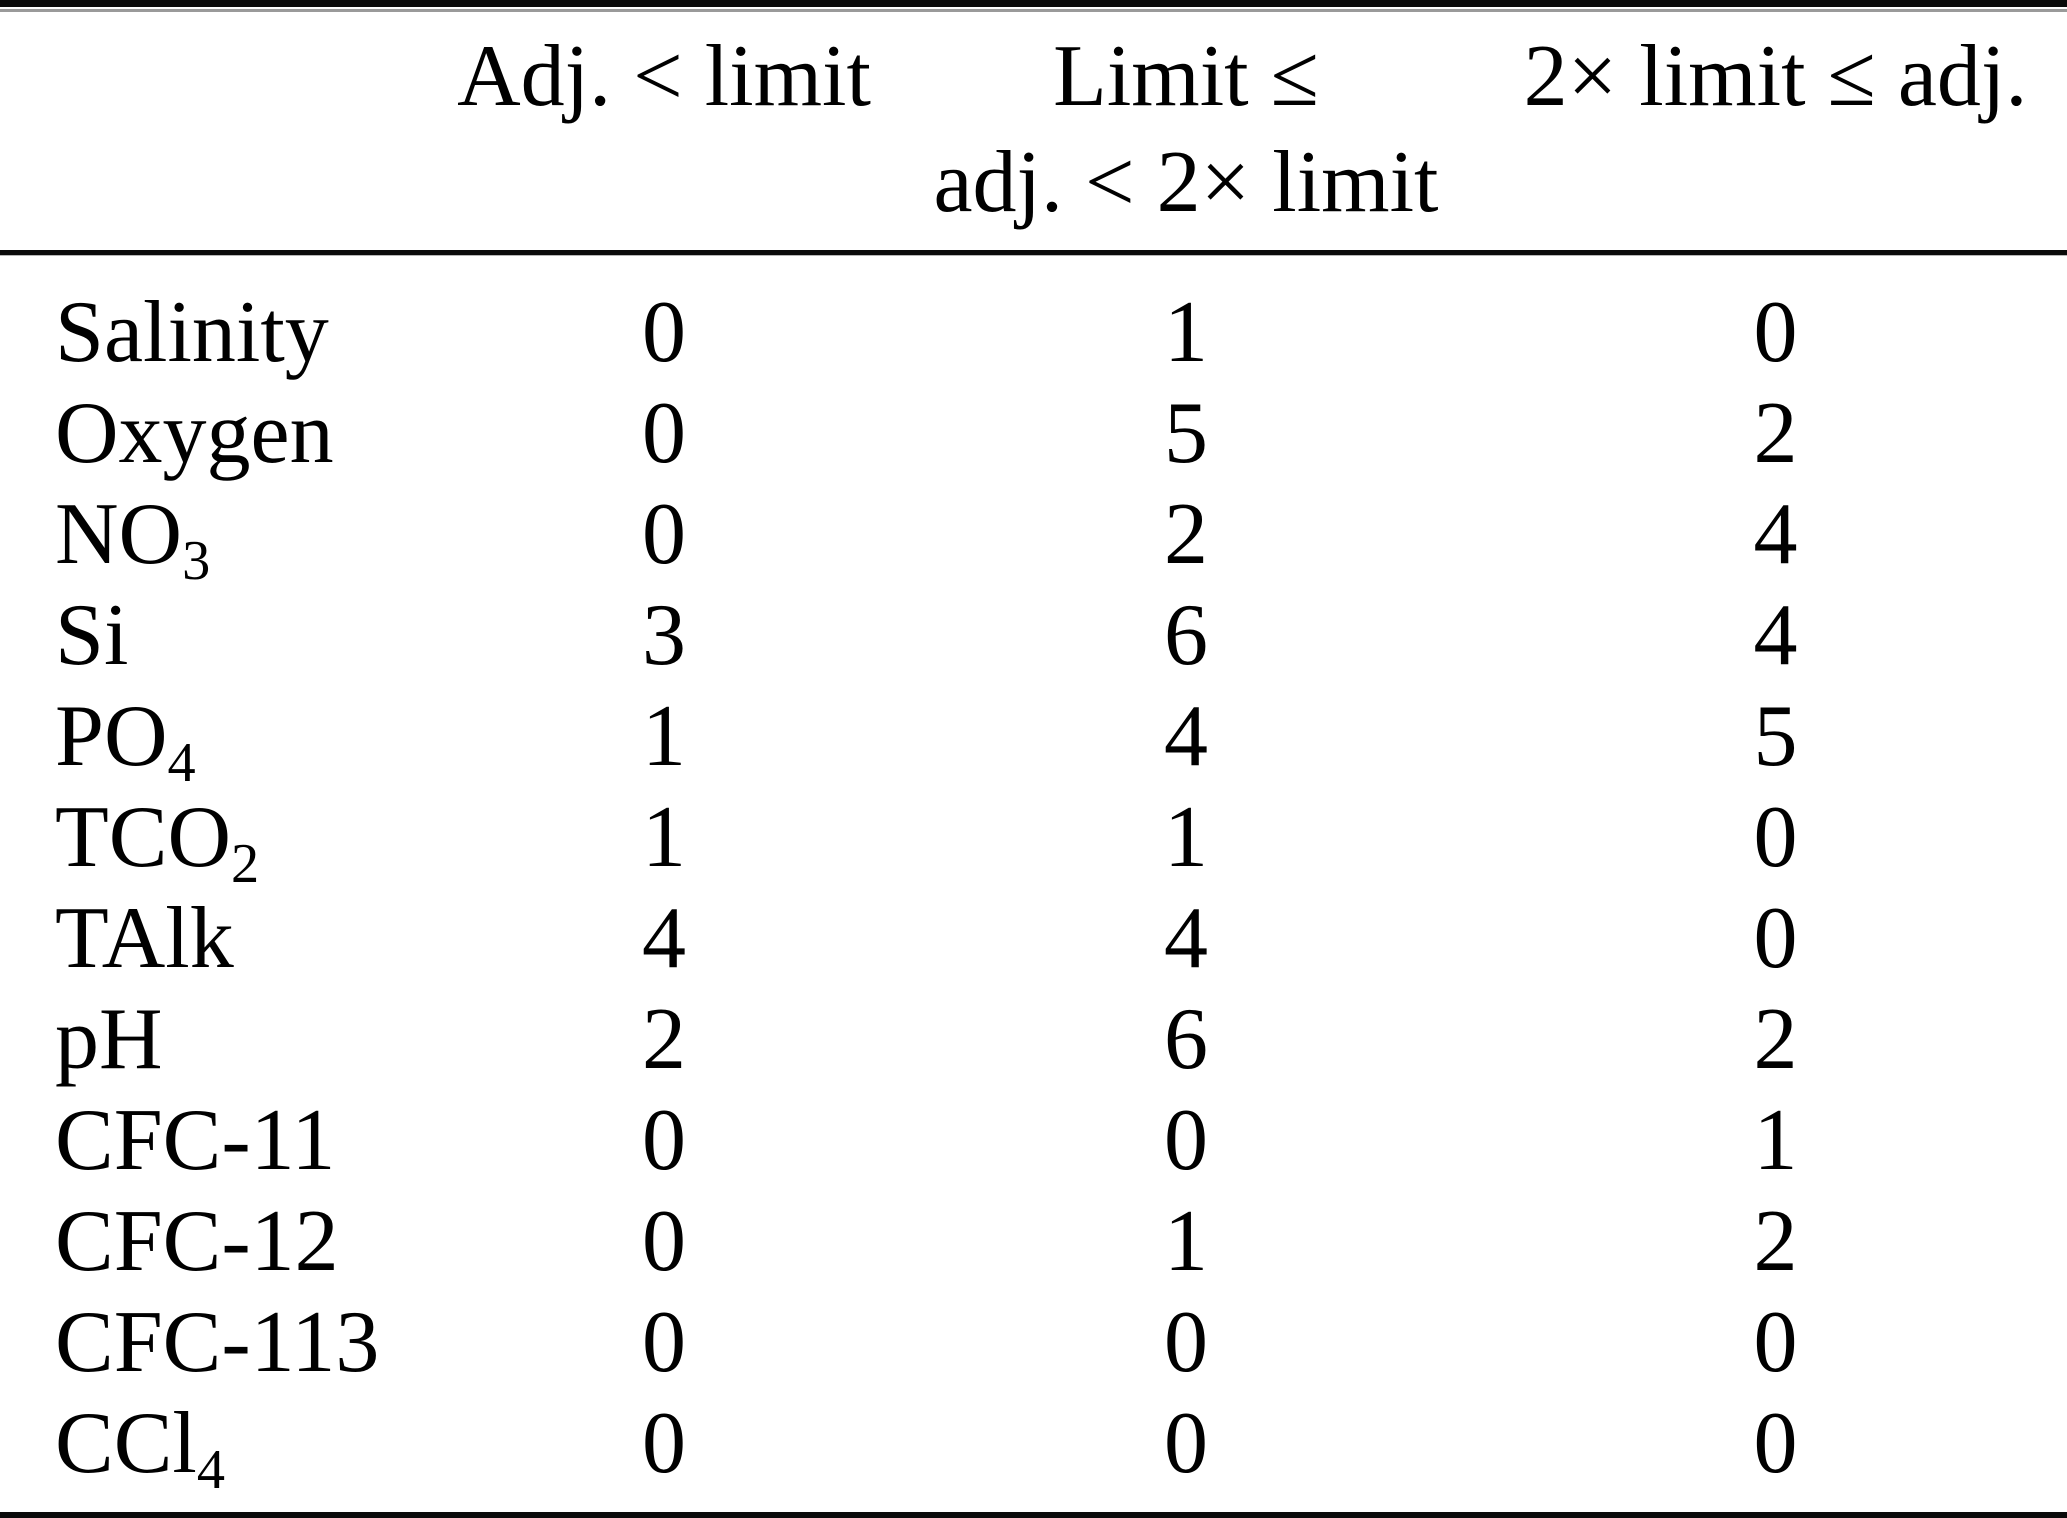 Image resolution: width=2067 pixels, height=1518 pixels. Describe the element at coordinates (1033, 1445) in the screenshot. I see `table-row: CCl4 0 0 0` at that location.